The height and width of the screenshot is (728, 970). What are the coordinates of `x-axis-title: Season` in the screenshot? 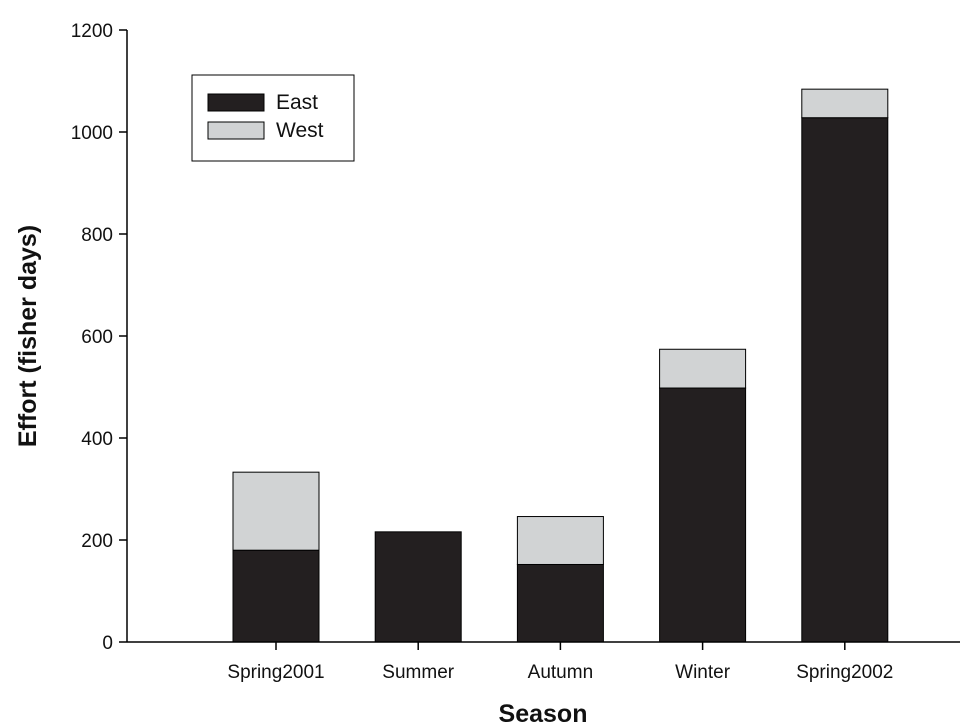 It's located at (543, 714).